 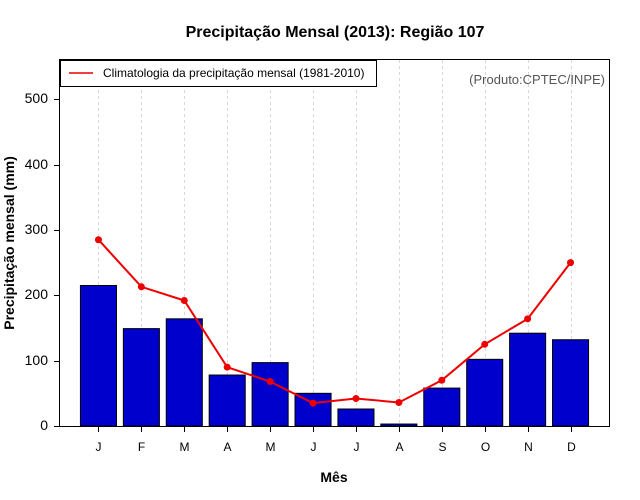 I want to click on y-tick-label: 400, so click(x=37, y=164).